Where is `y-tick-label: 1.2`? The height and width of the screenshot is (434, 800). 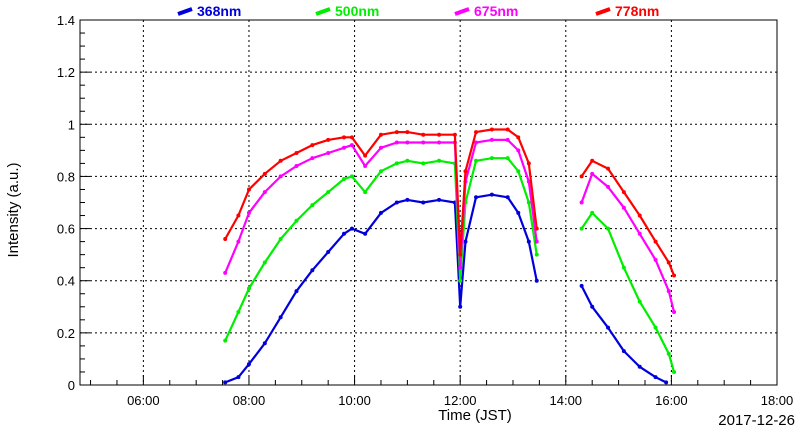 y-tick-label: 1.2 is located at coordinates (66, 72).